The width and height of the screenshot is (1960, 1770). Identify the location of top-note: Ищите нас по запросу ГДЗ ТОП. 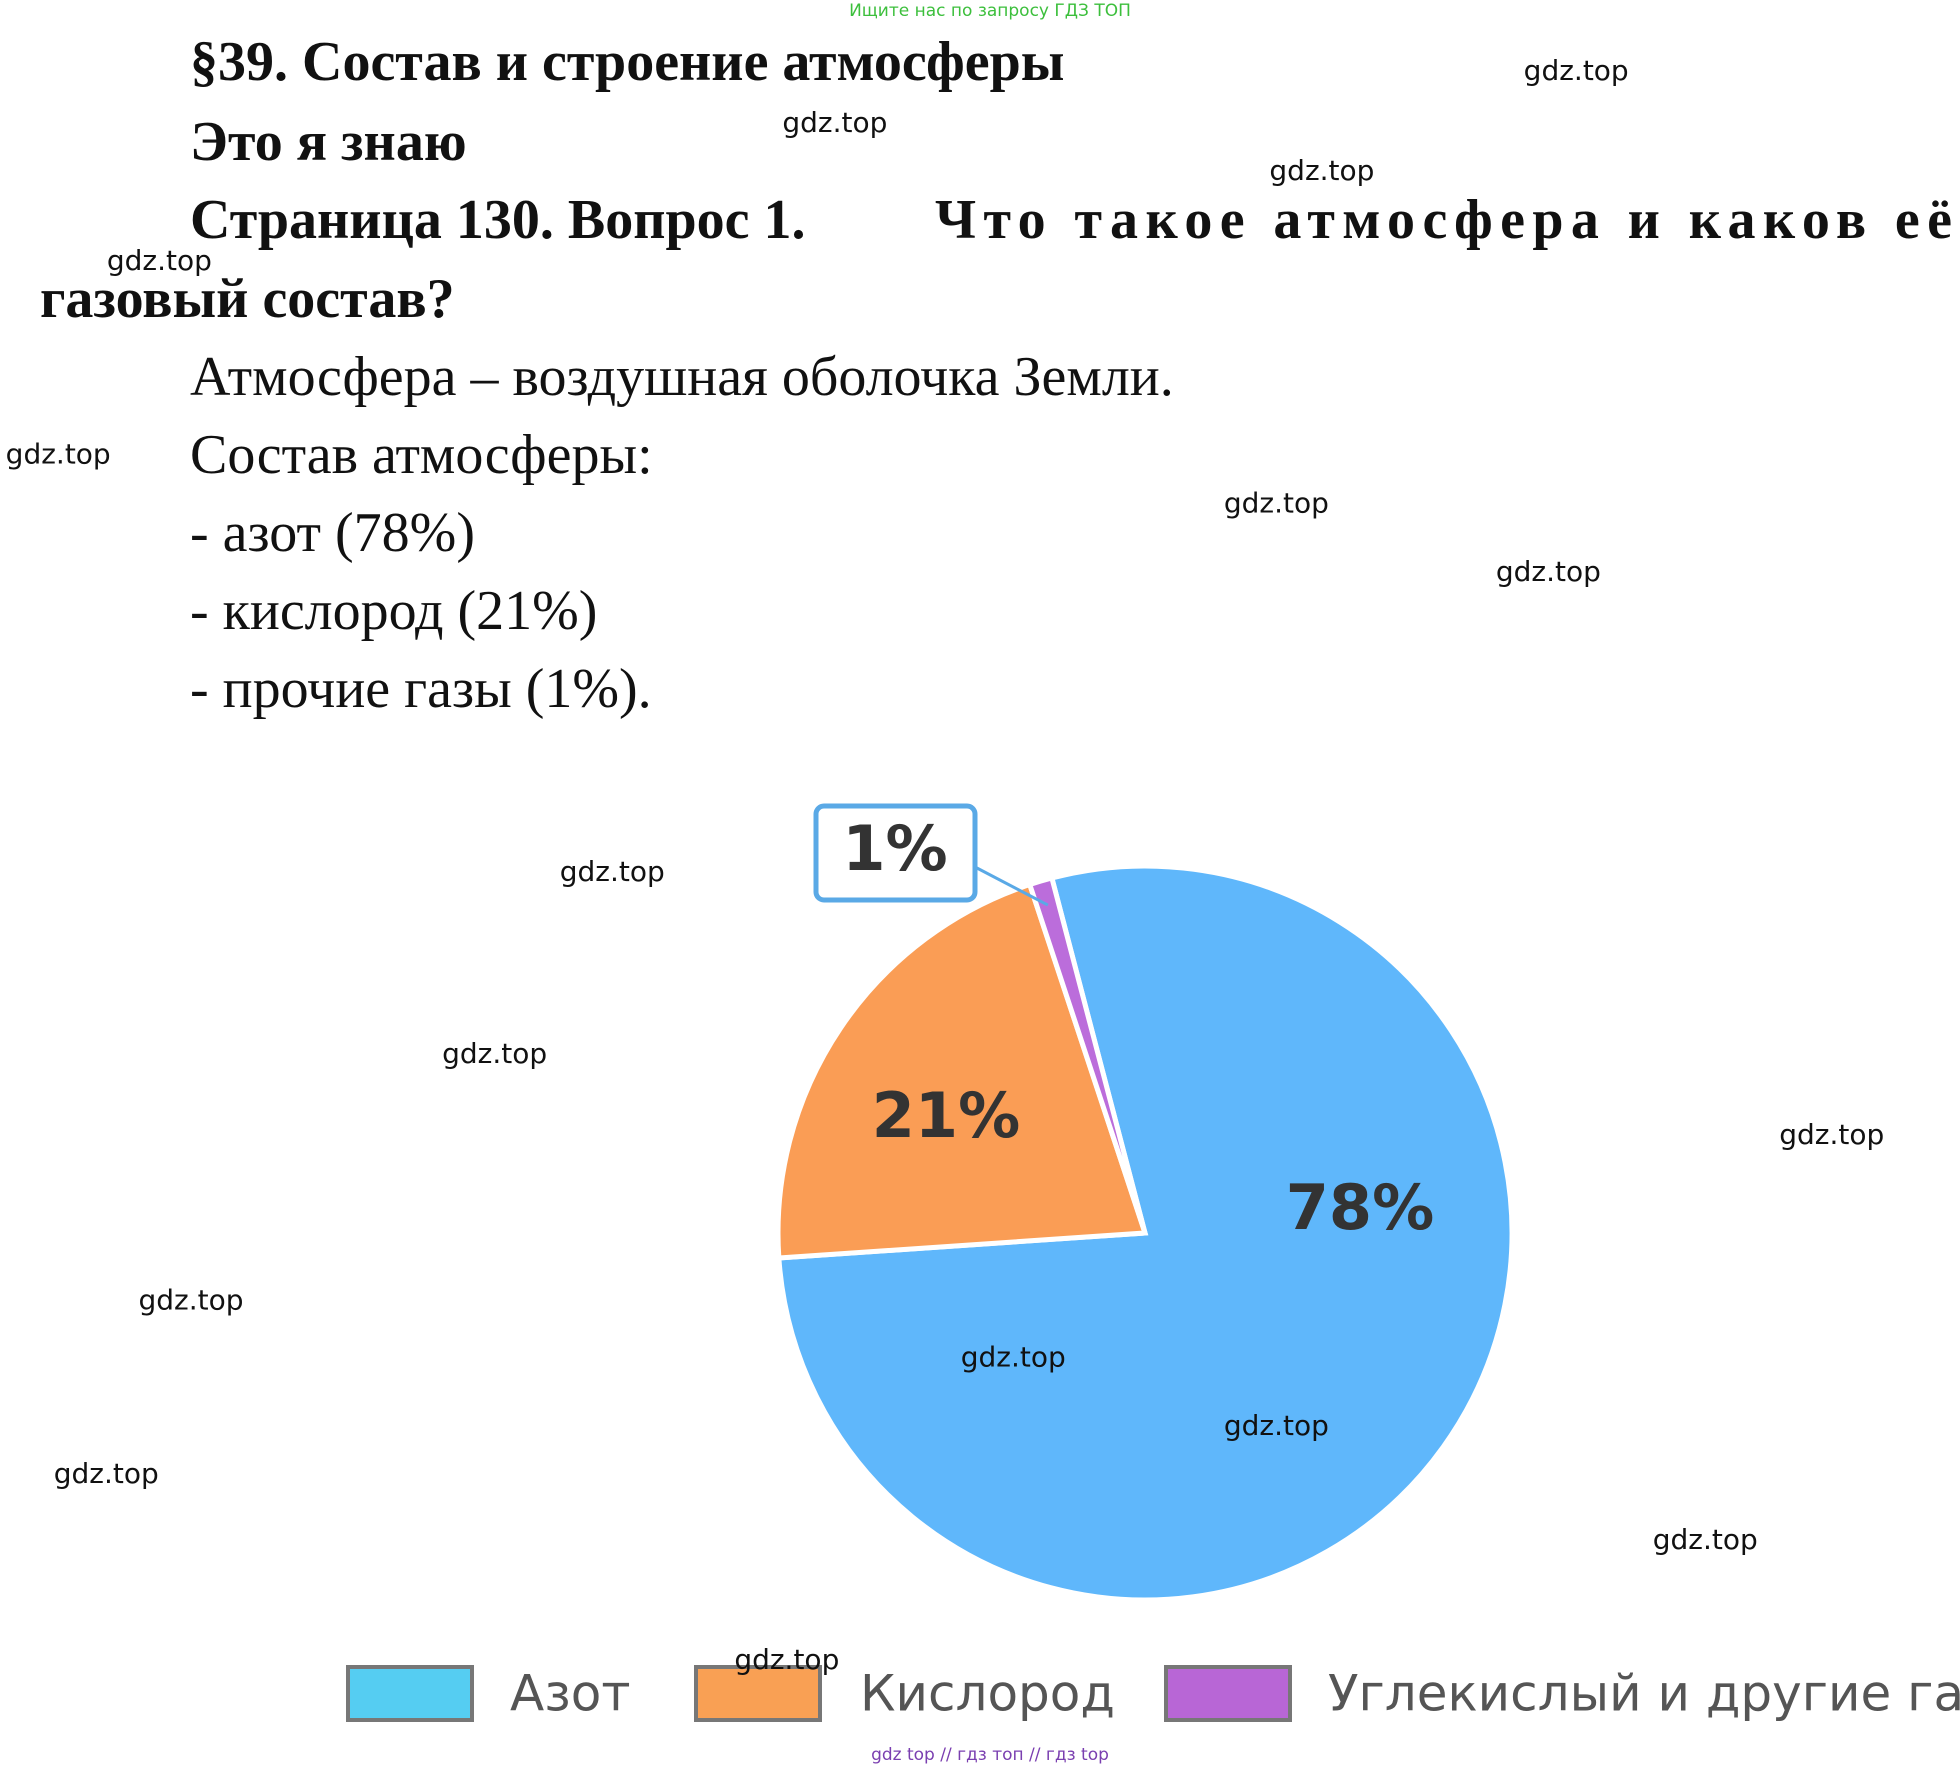
(990, 11).